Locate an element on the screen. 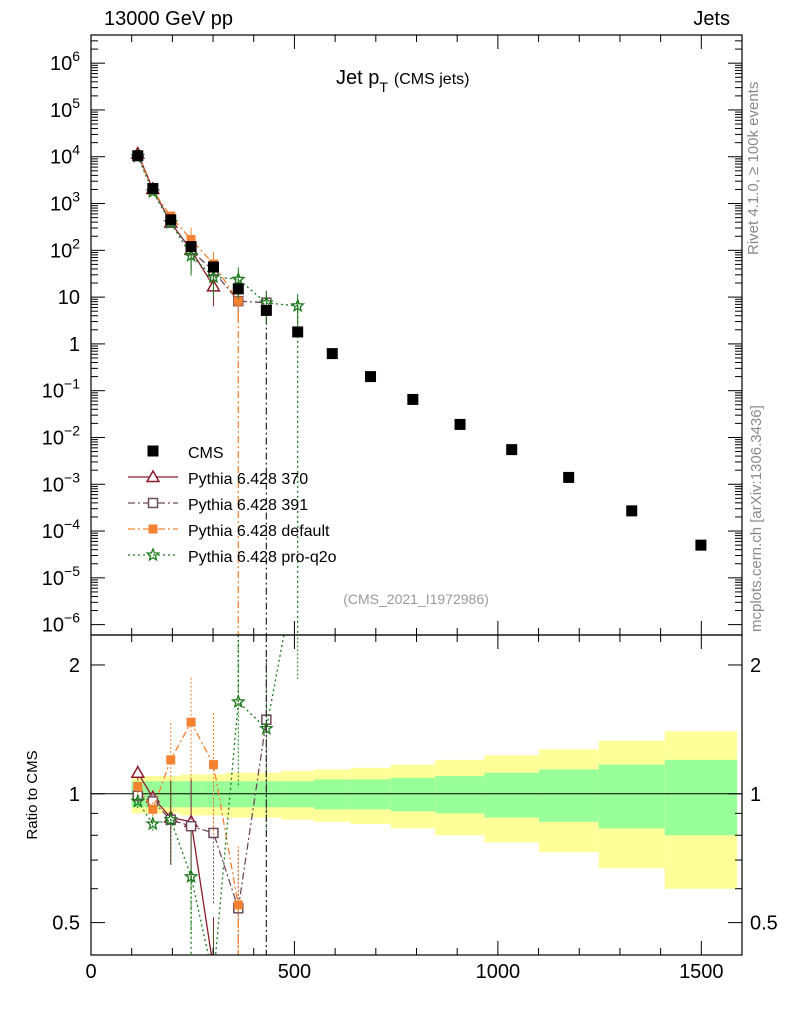  ratio-line-pdef is located at coordinates (188, 813).